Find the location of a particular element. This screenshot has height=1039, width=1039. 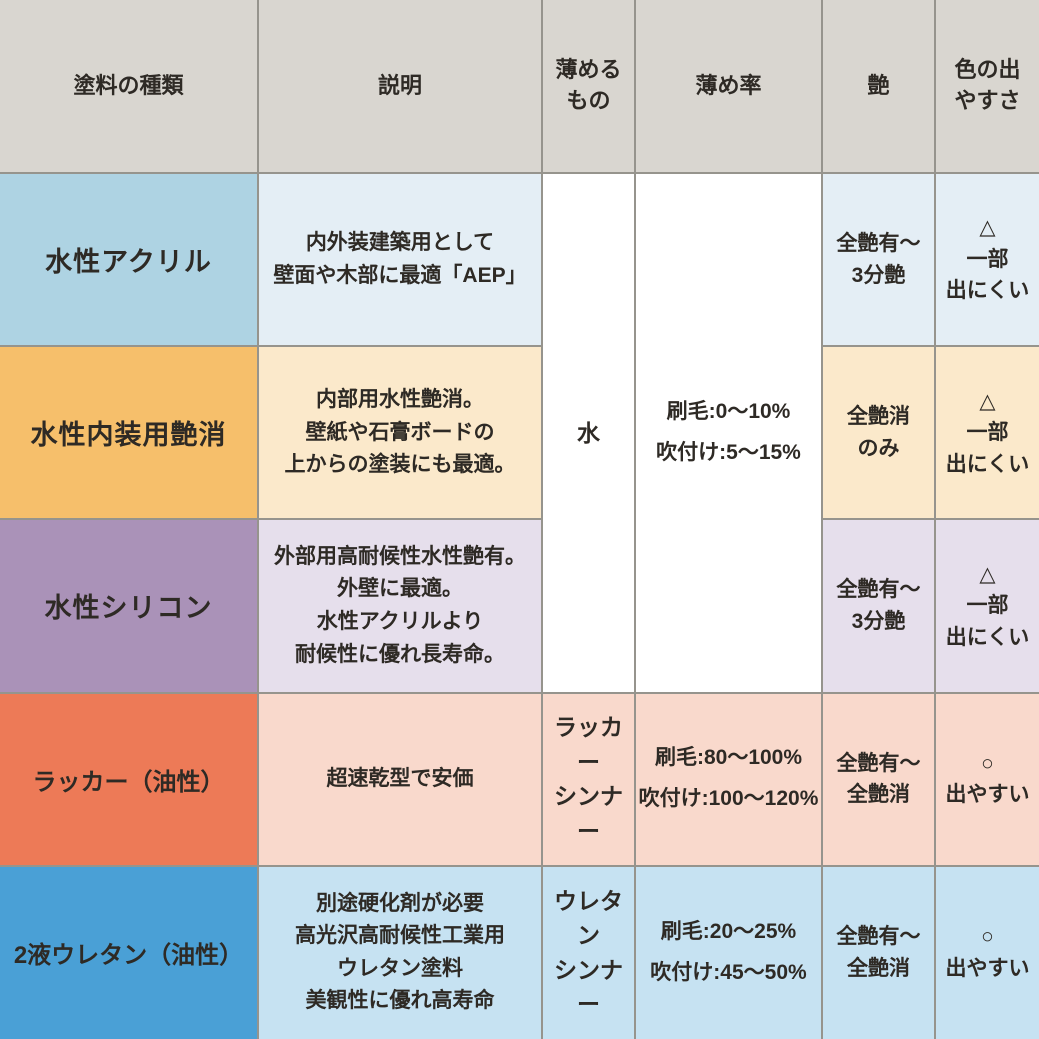

col-header-thinner: 薄める もの is located at coordinates (588, 87).